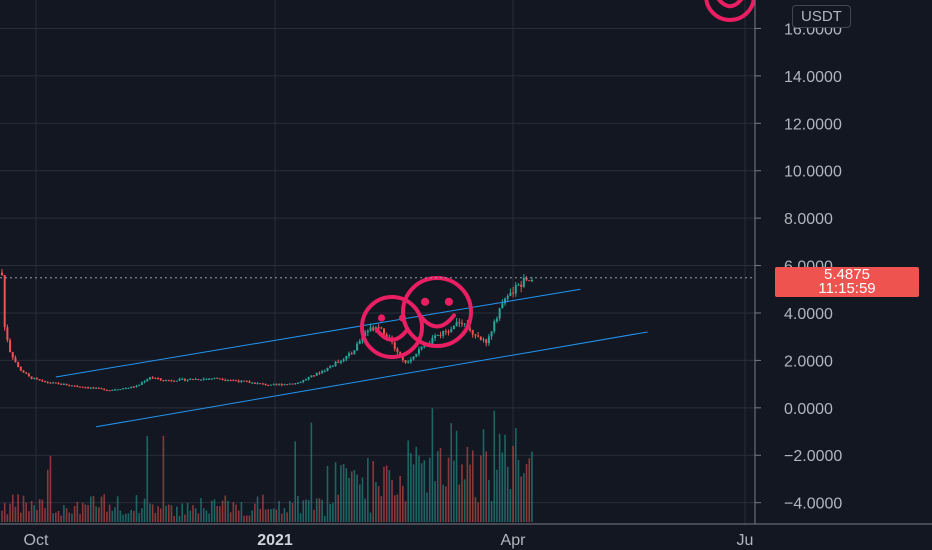 This screenshot has width=932, height=550. I want to click on smiley-eye, so click(381, 318).